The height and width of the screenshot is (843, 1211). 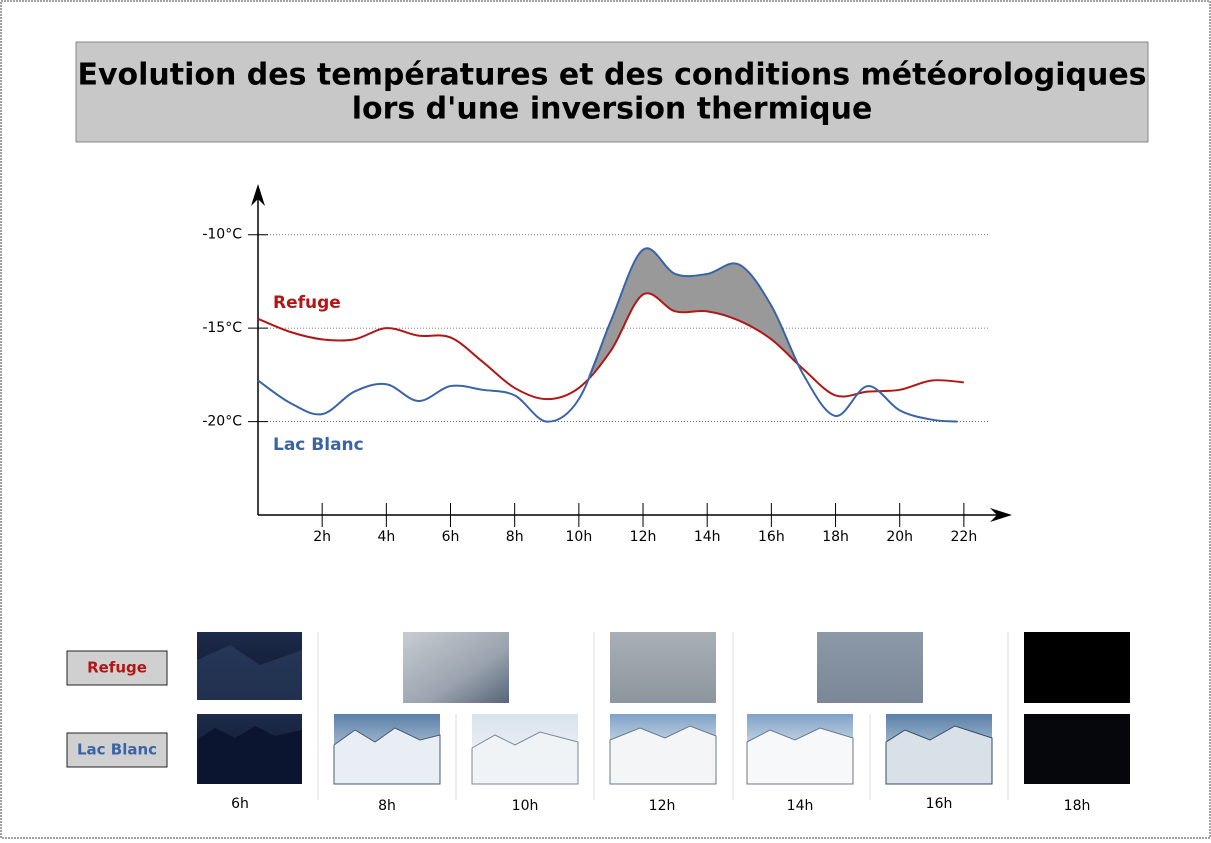 What do you see at coordinates (579, 537) in the screenshot?
I see `x-tick-label: 10h` at bounding box center [579, 537].